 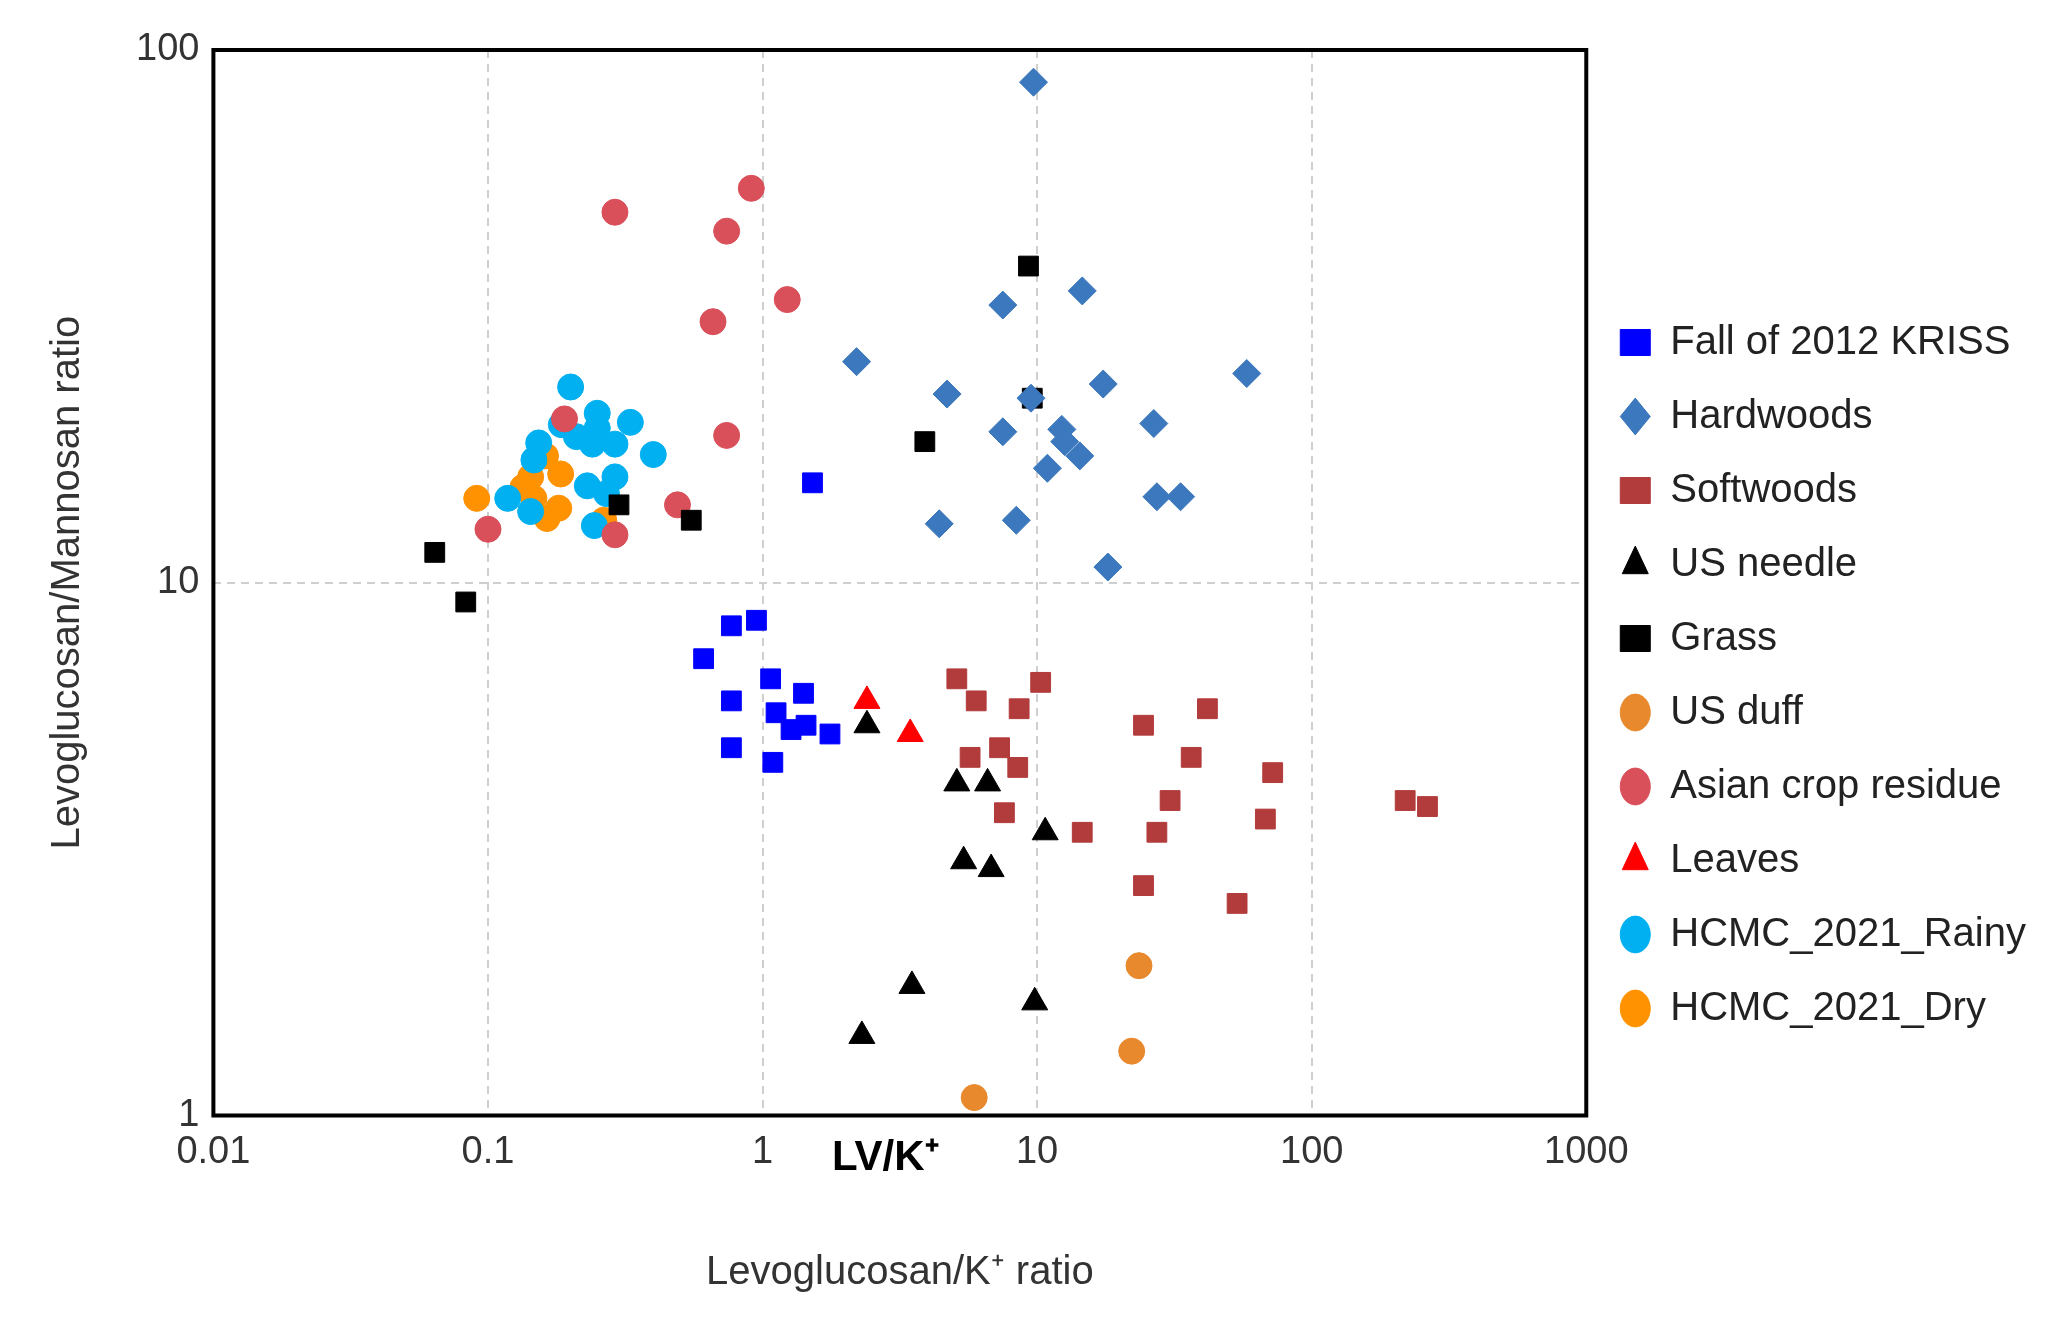 I want to click on legend-label: Hardwoods, so click(x=1771, y=413).